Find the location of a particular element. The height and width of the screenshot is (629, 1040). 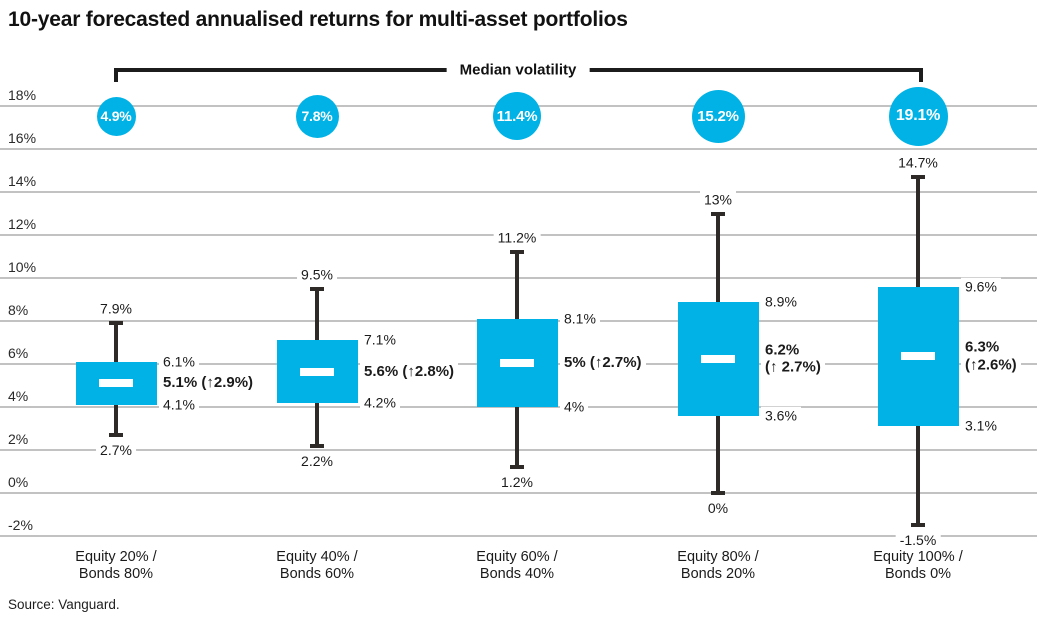

box-high-label: 8.1% is located at coordinates (580, 319).